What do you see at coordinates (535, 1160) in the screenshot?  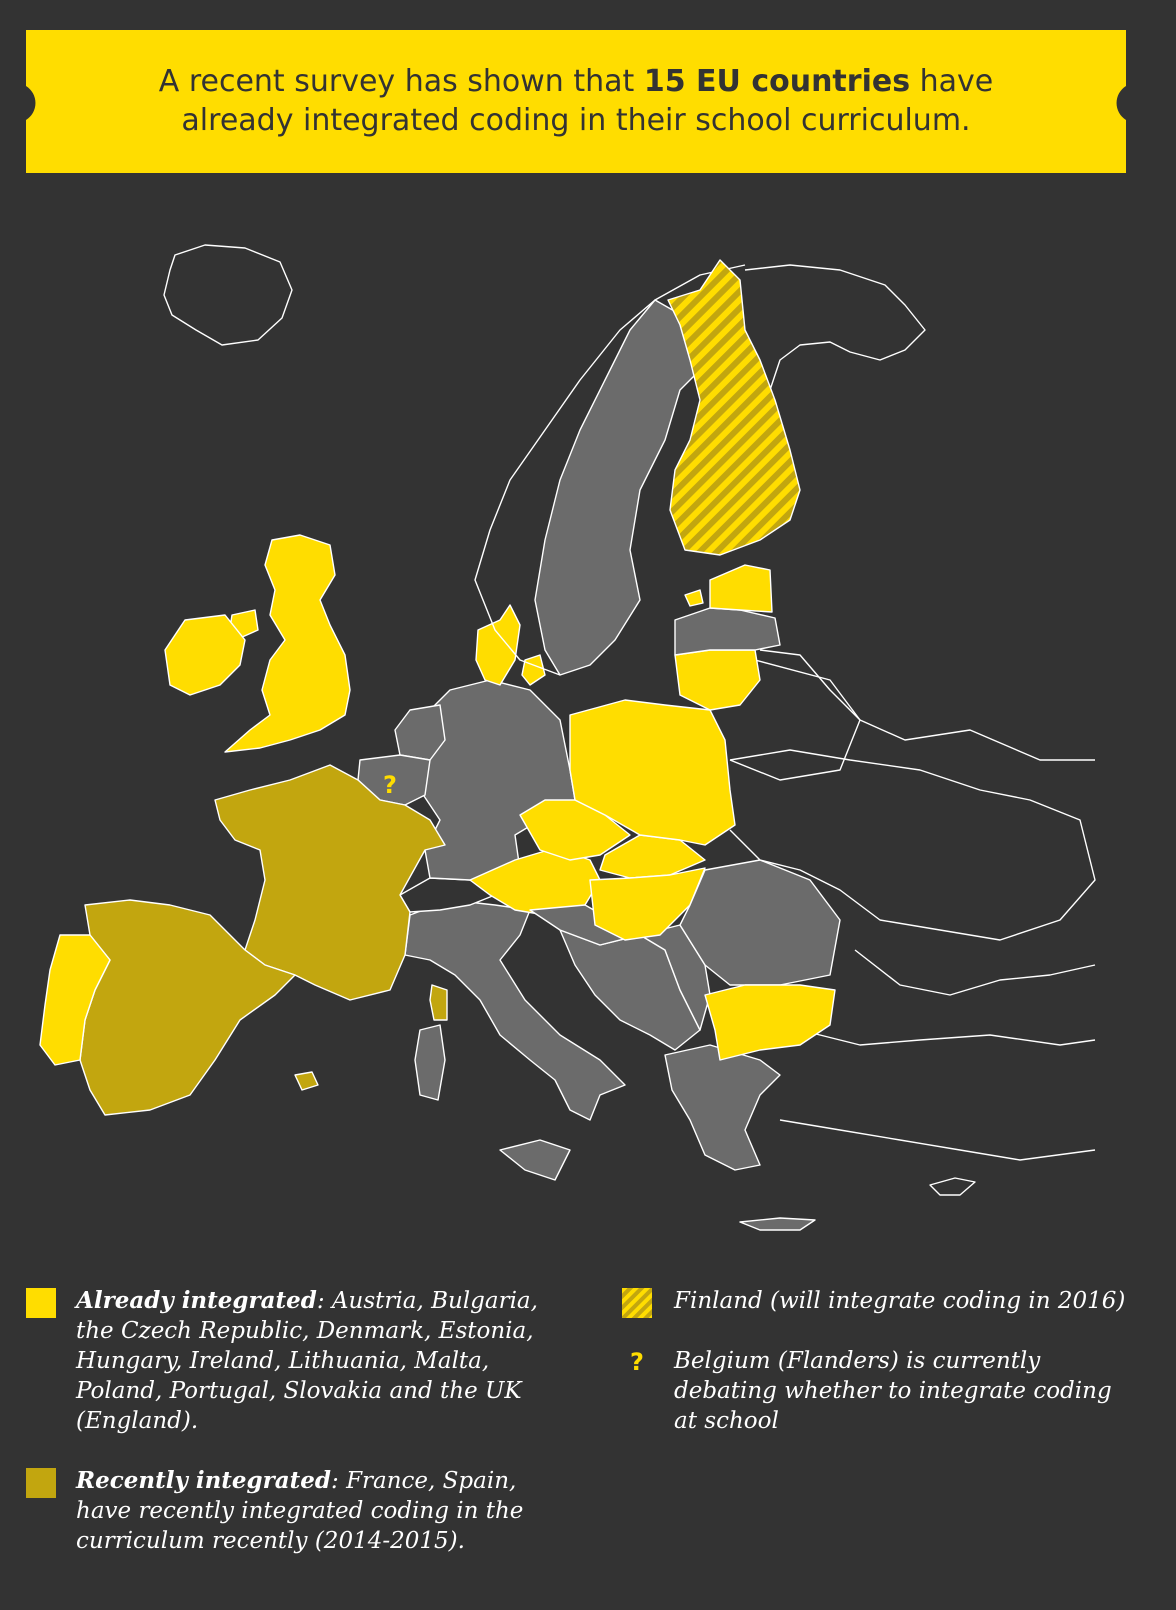 I see `sicily` at bounding box center [535, 1160].